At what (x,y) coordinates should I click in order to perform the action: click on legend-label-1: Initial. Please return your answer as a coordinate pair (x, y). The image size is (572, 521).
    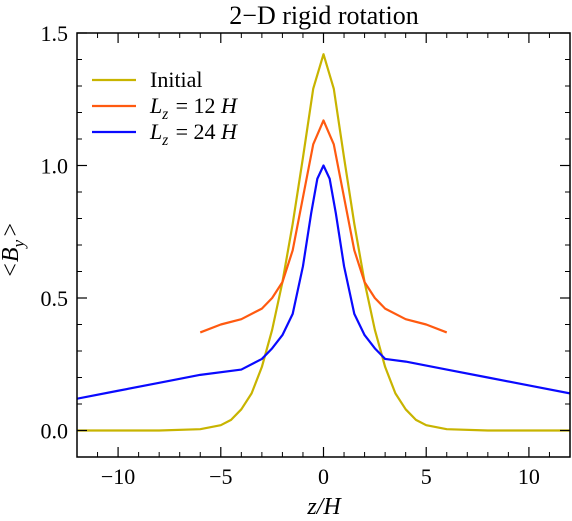
    Looking at the image, I should click on (176, 79).